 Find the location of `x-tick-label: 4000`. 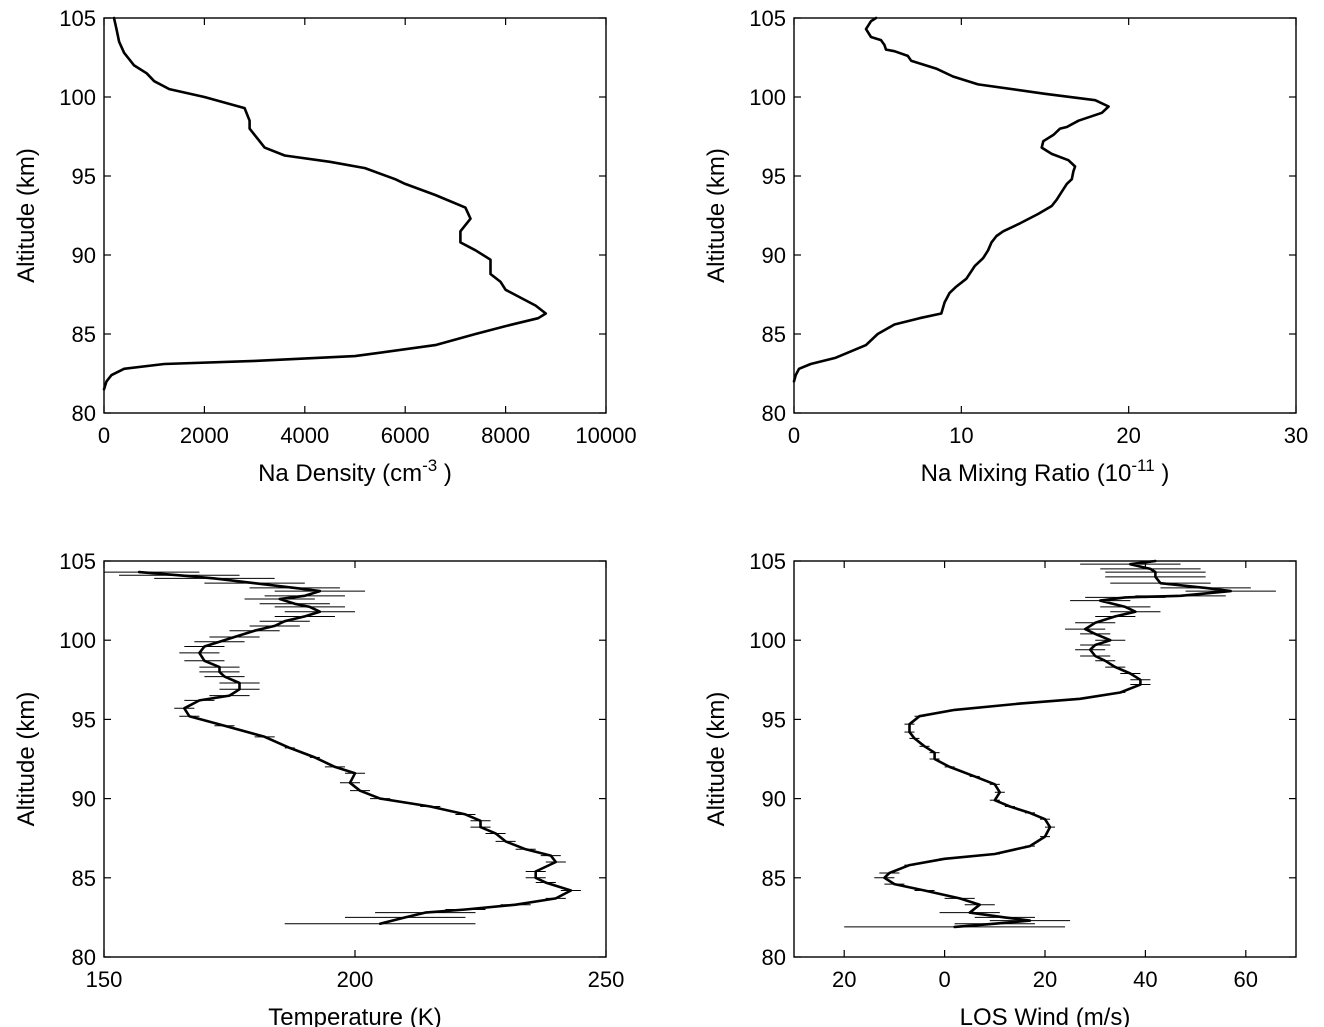

x-tick-label: 4000 is located at coordinates (304, 435).